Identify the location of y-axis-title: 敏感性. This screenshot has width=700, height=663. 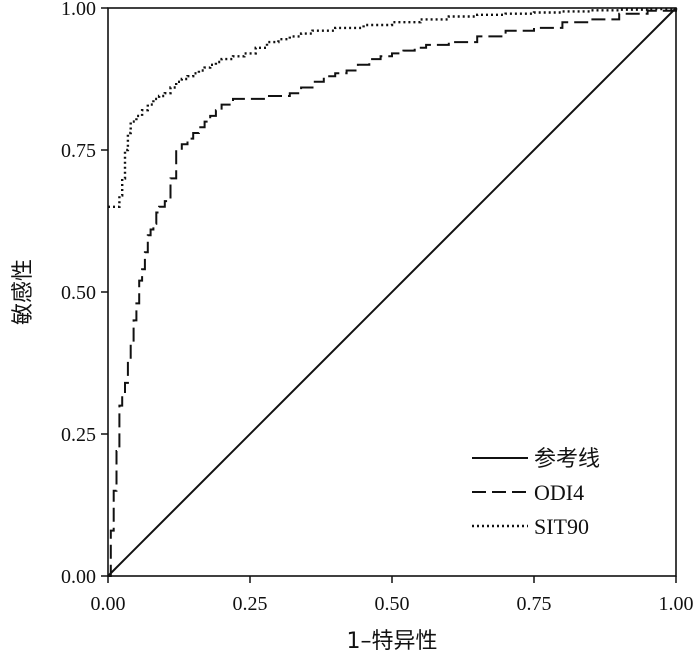
(23, 292).